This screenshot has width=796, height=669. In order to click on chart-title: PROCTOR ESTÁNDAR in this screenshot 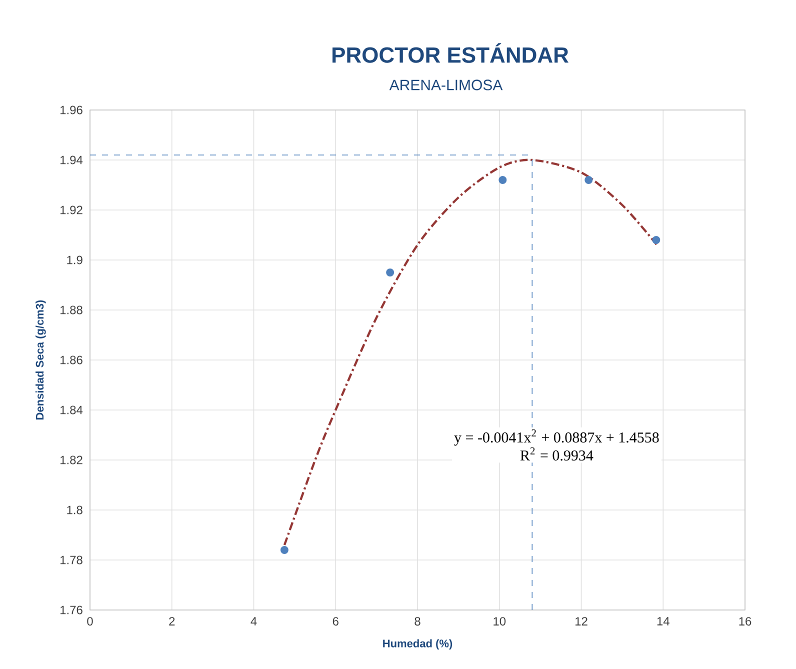, I will do `click(450, 53)`.